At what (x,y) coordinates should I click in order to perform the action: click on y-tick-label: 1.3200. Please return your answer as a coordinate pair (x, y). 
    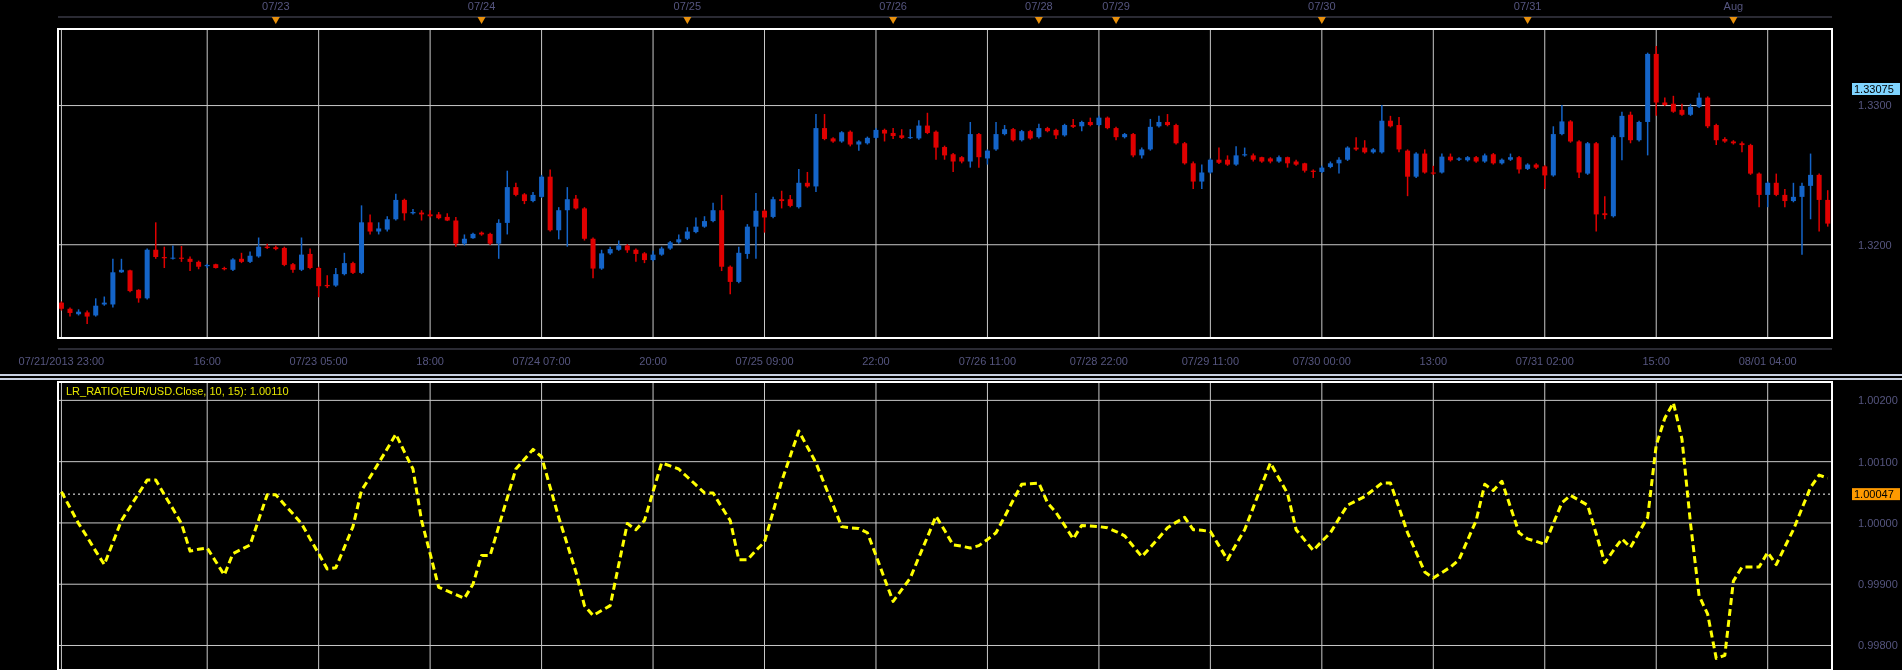
    Looking at the image, I should click on (1875, 244).